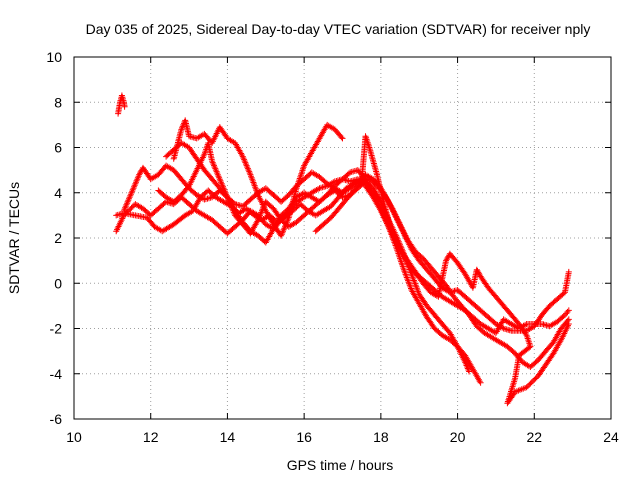  What do you see at coordinates (56, 329) in the screenshot?
I see `y-tick-label: -2` at bounding box center [56, 329].